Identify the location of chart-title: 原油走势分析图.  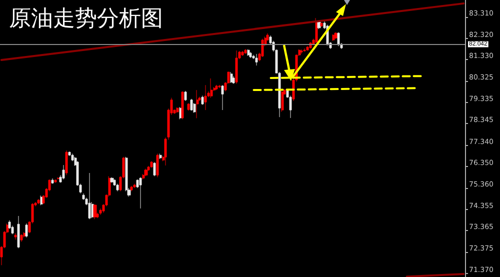
(86, 19).